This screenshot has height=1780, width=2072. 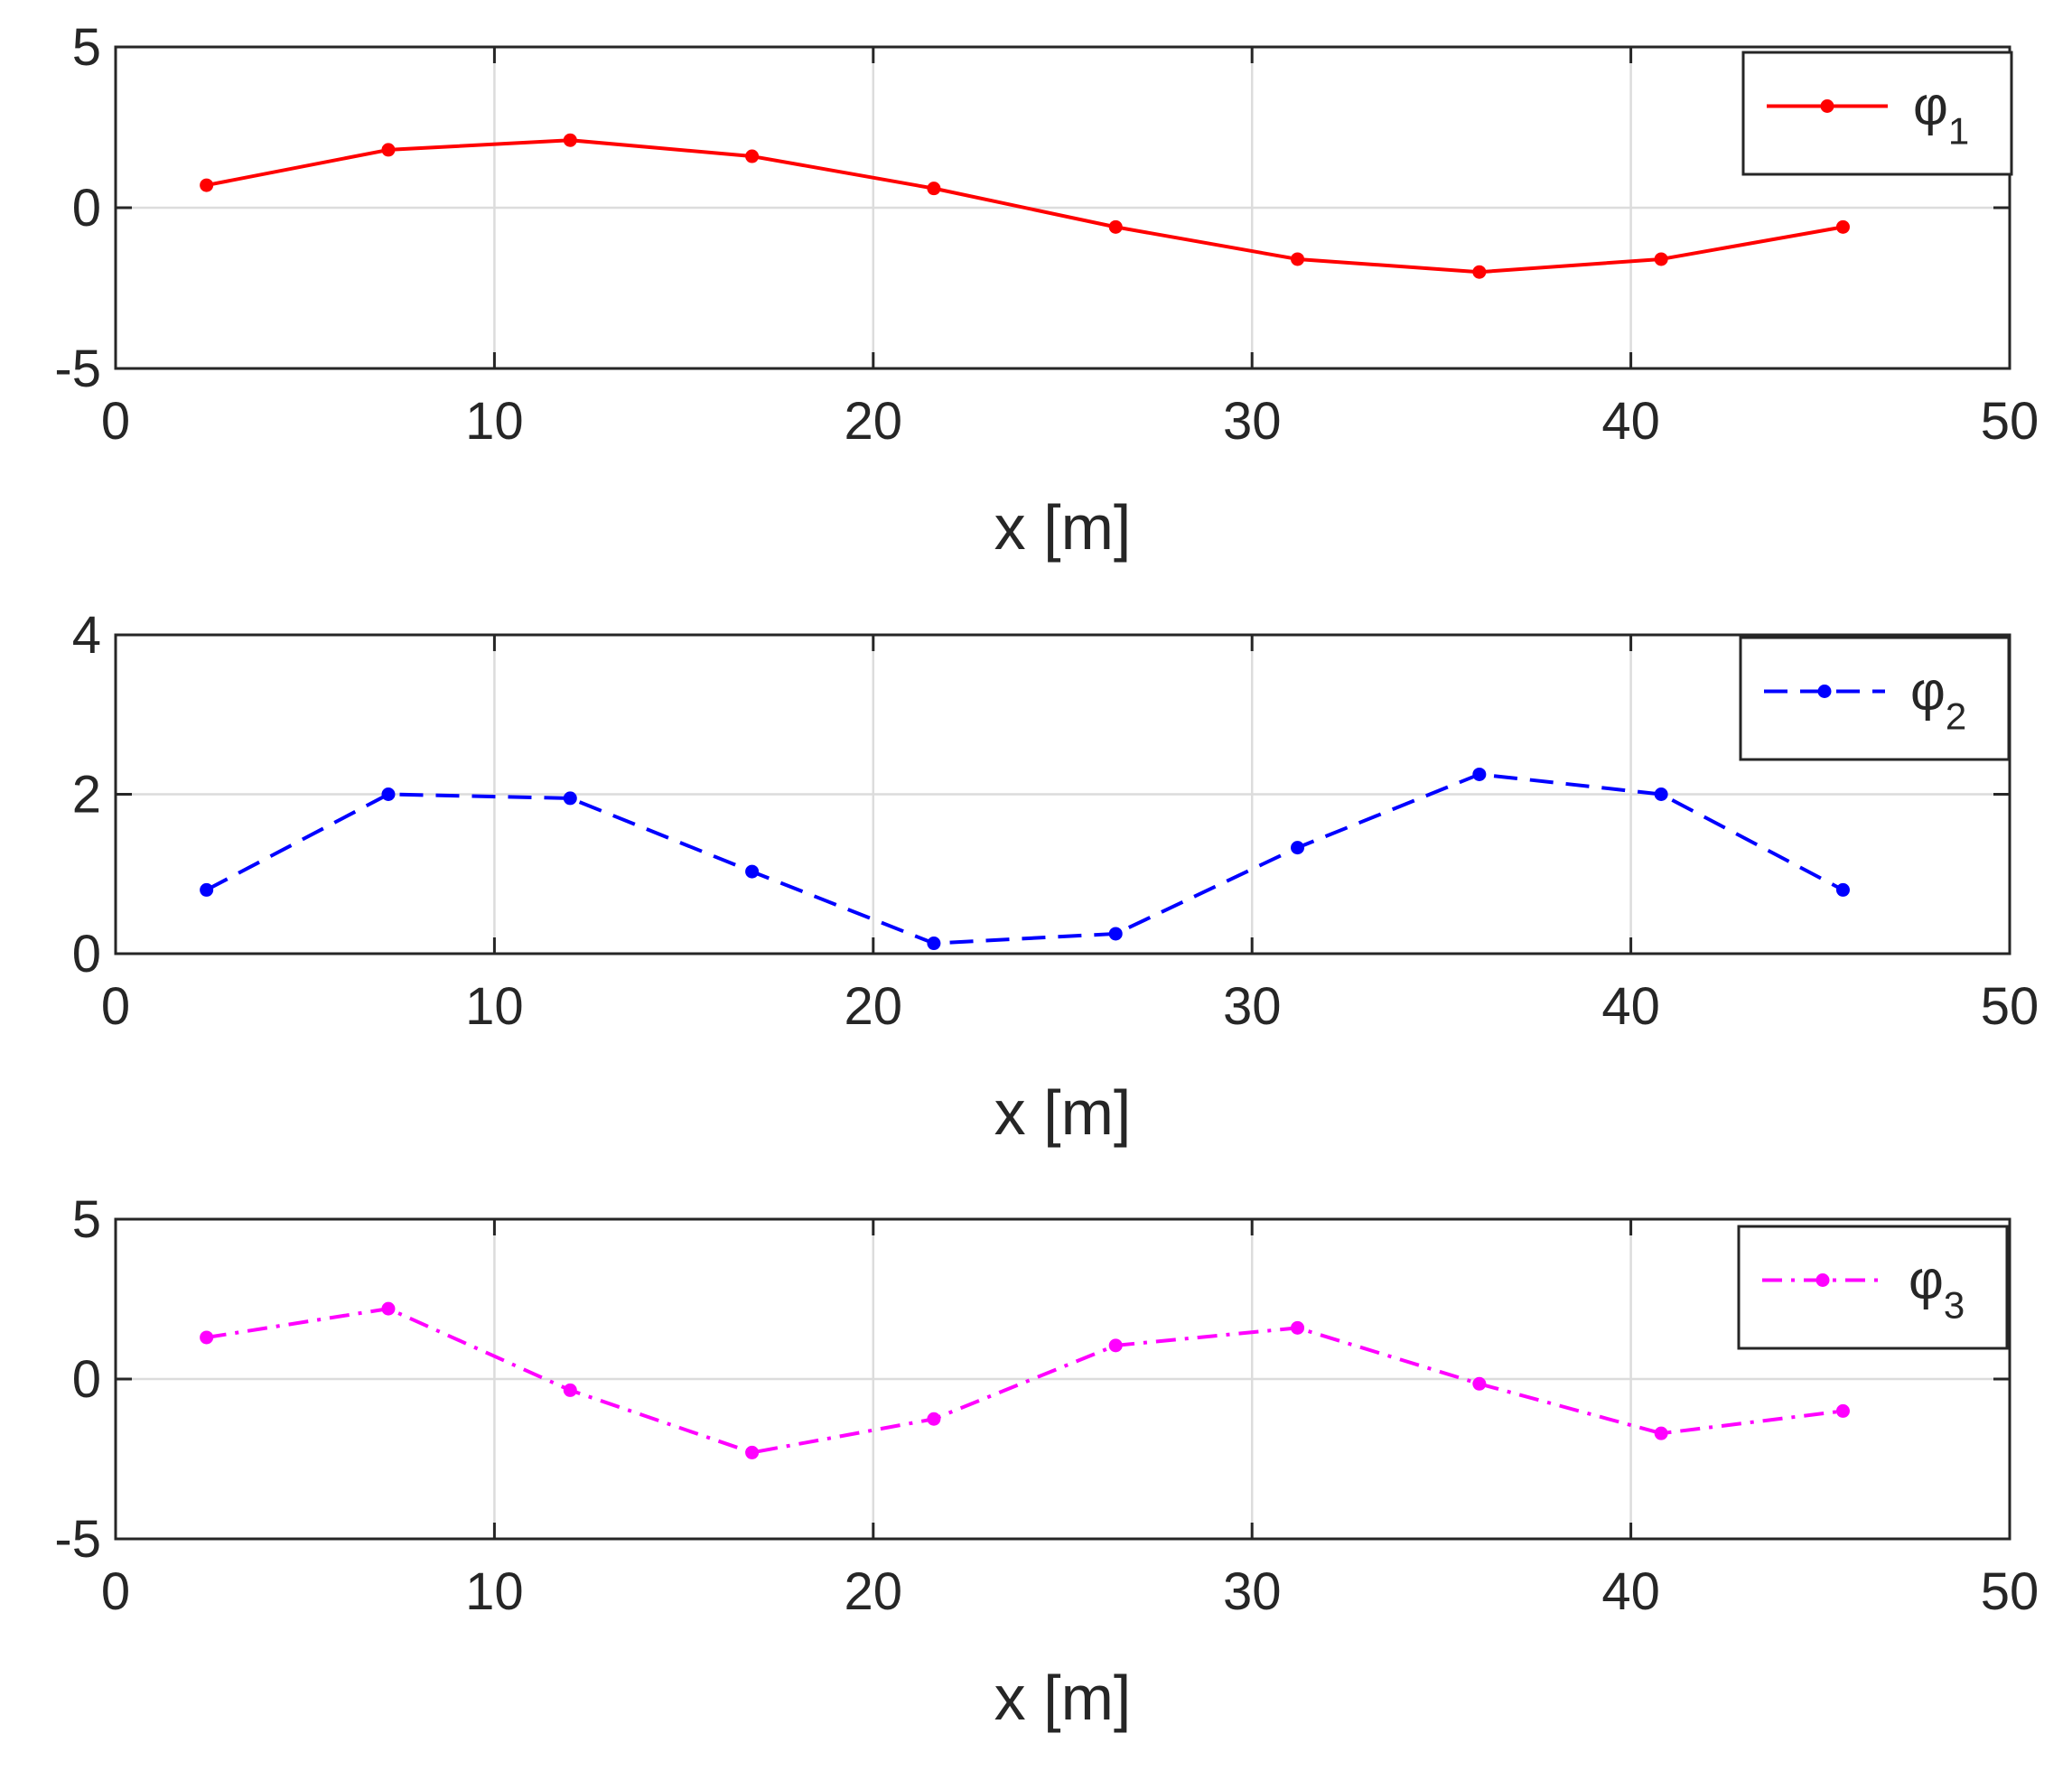 I want to click on legend: φ3, so click(x=1873, y=1287).